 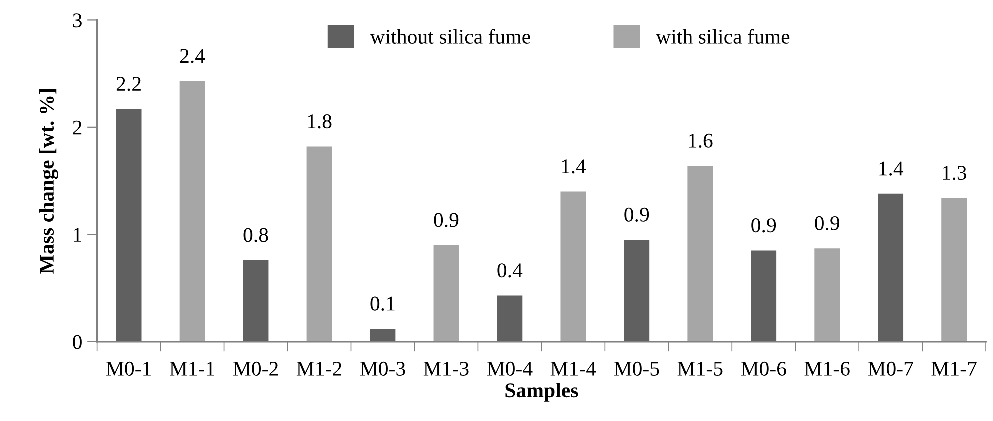 I want to click on x-tick-label: M0-6, so click(x=763, y=369).